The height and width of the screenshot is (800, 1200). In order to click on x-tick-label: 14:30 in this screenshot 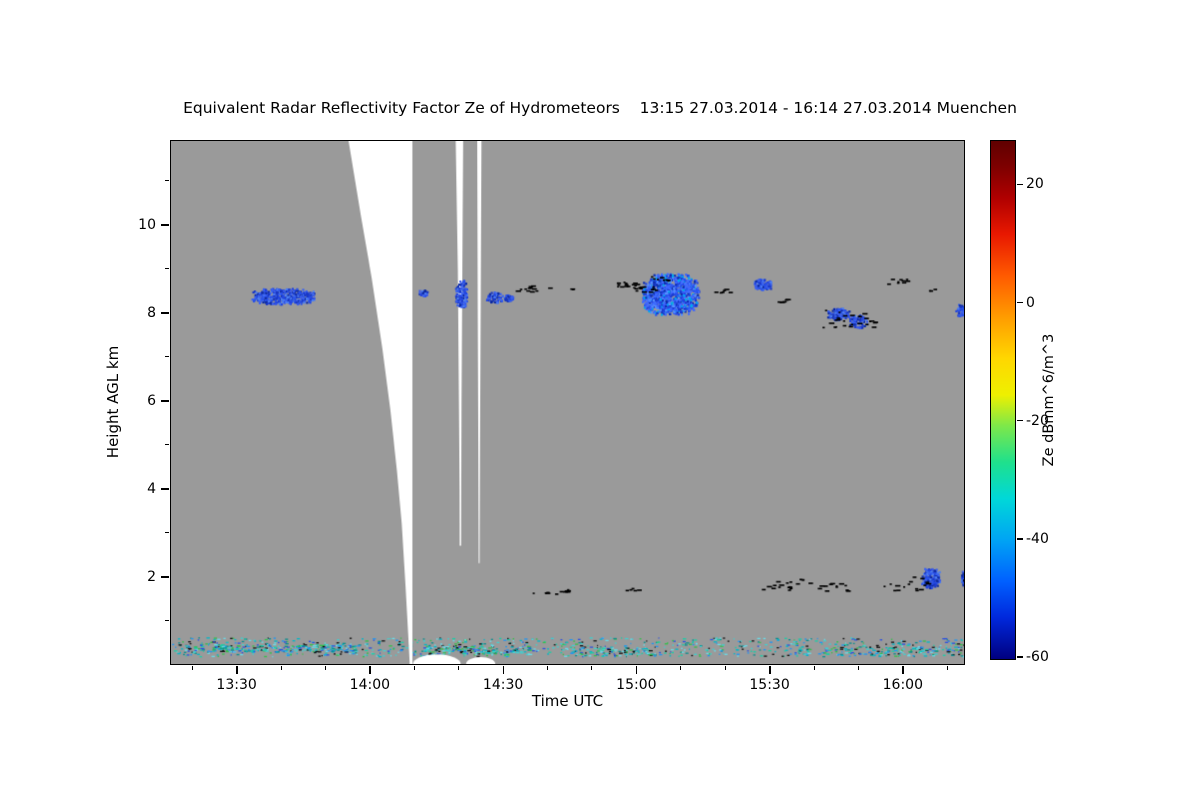, I will do `click(503, 685)`.